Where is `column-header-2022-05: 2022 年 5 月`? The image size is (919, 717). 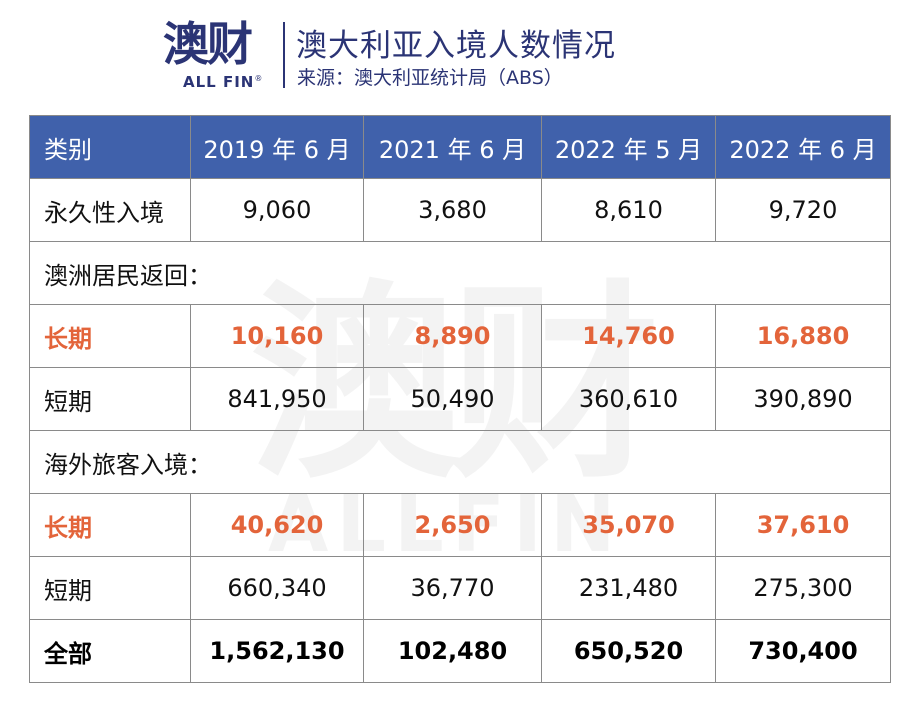 column-header-2022-05: 2022 年 5 月 is located at coordinates (628, 147).